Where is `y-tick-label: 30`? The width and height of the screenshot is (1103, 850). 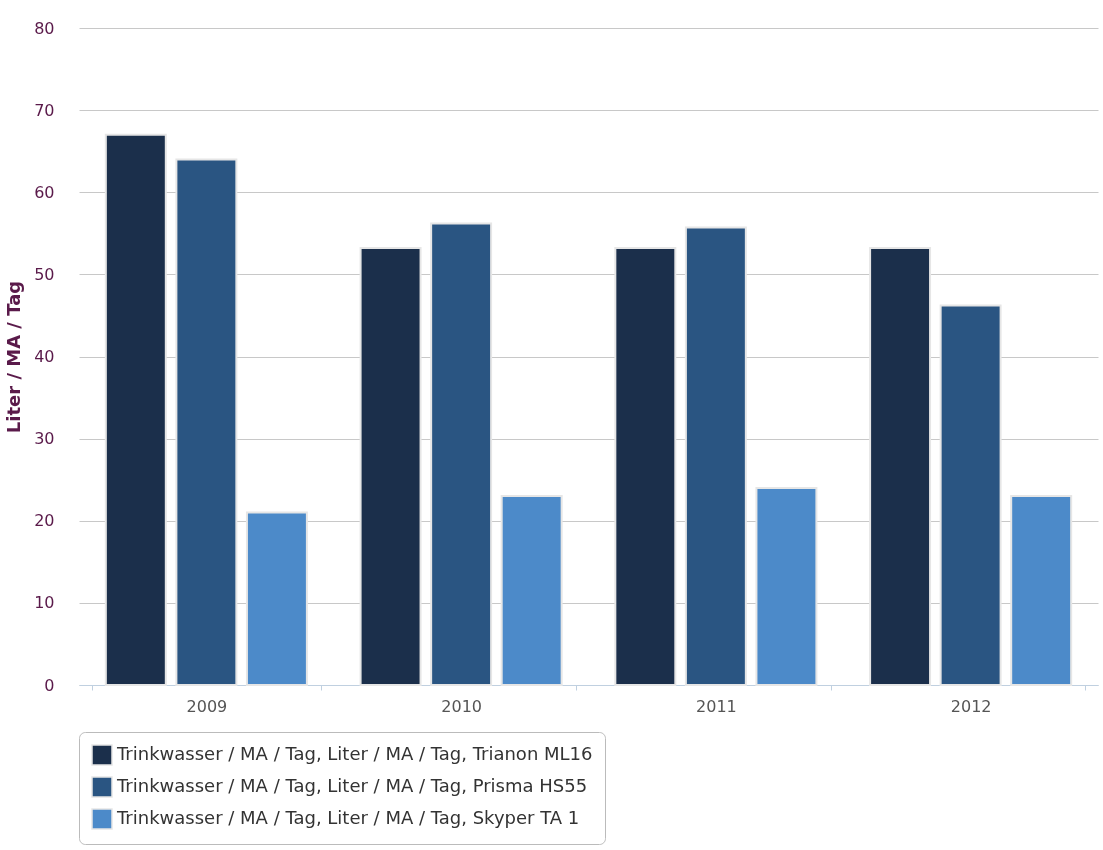 y-tick-label: 30 is located at coordinates (44, 439).